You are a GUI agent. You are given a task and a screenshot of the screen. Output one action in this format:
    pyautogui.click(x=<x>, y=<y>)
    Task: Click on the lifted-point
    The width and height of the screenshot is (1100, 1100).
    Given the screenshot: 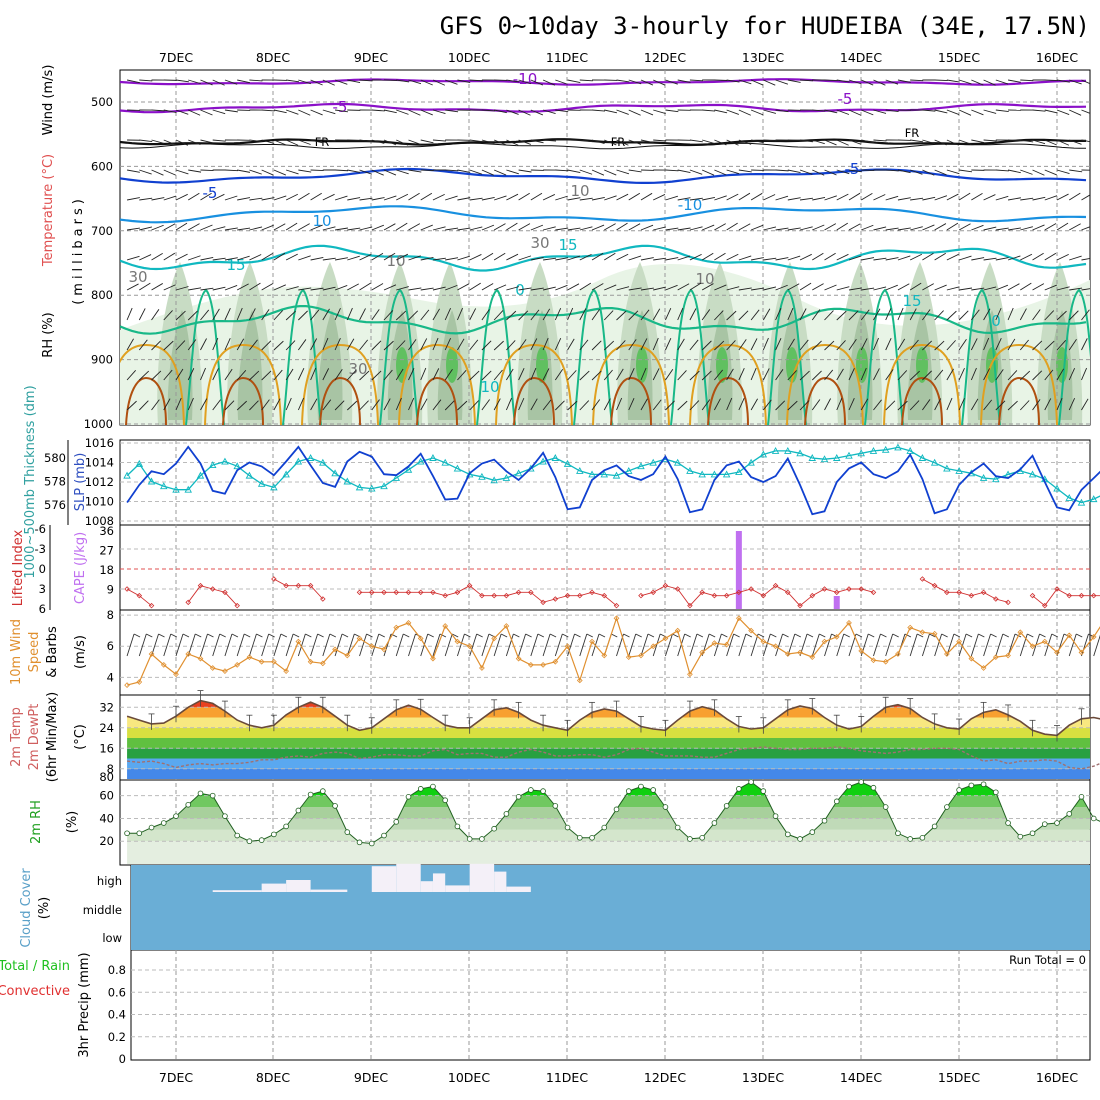 What is the action you would take?
    pyautogui.click(x=445, y=595)
    